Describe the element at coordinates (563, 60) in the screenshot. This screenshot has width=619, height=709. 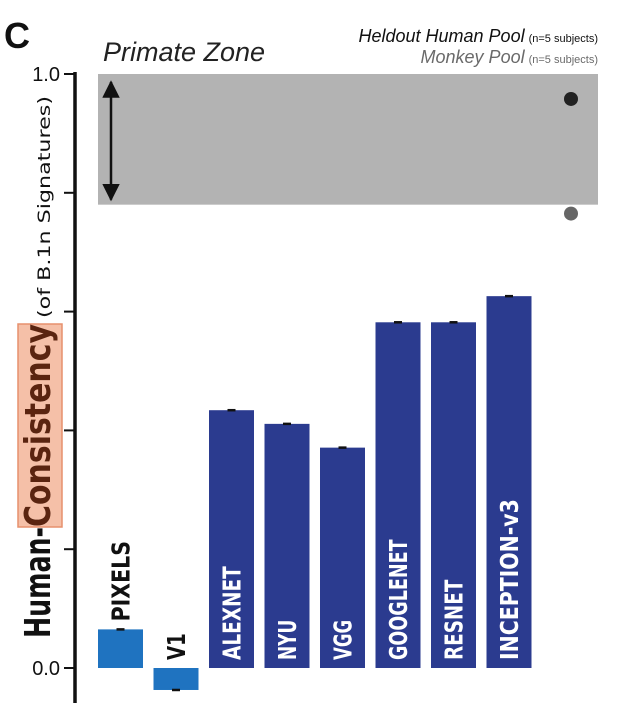
I see `legend-monkey-note: (n=5 subjects)` at that location.